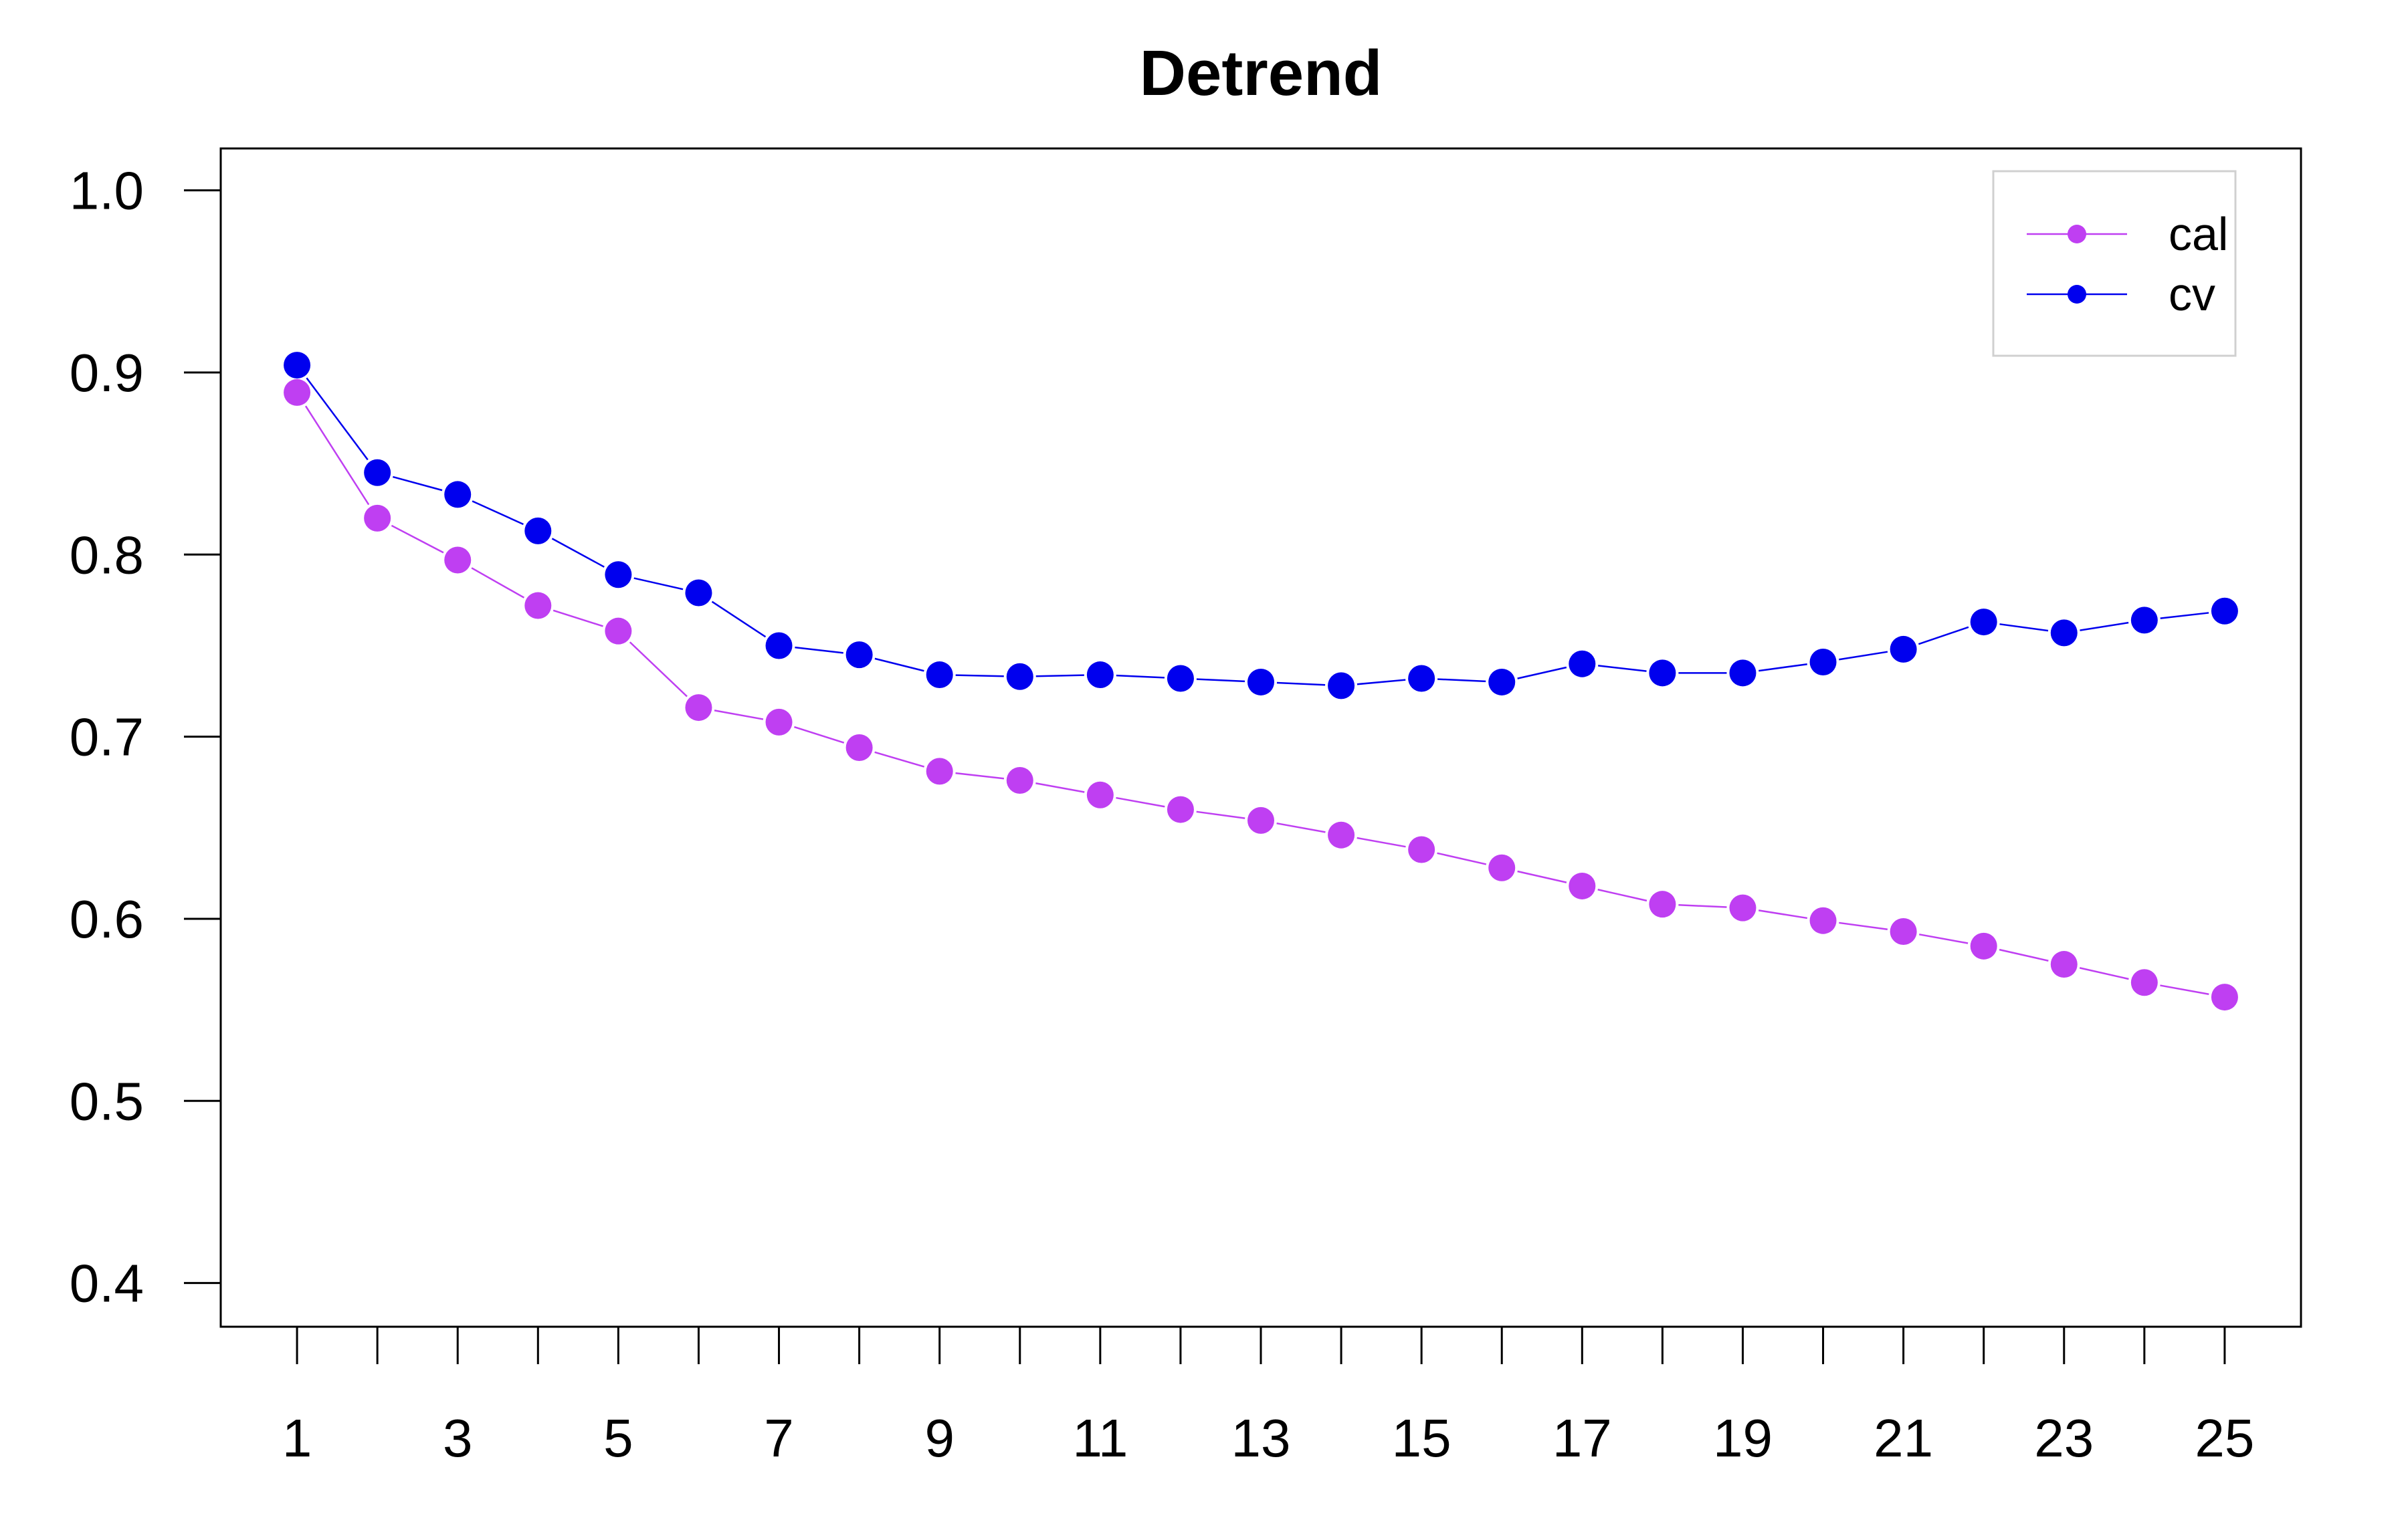 This screenshot has width=2408, height=1522. Describe the element at coordinates (107, 373) in the screenshot. I see `y-tick-label: 0.9` at that location.